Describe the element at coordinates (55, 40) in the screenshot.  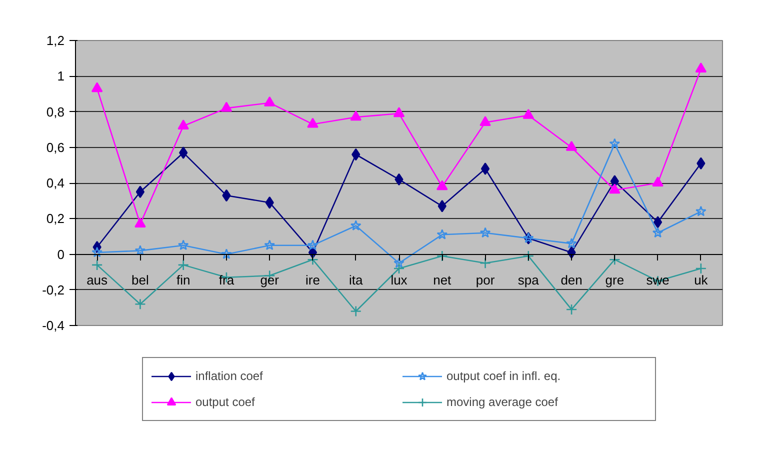
I see `y-tick-label: 1,2` at that location.